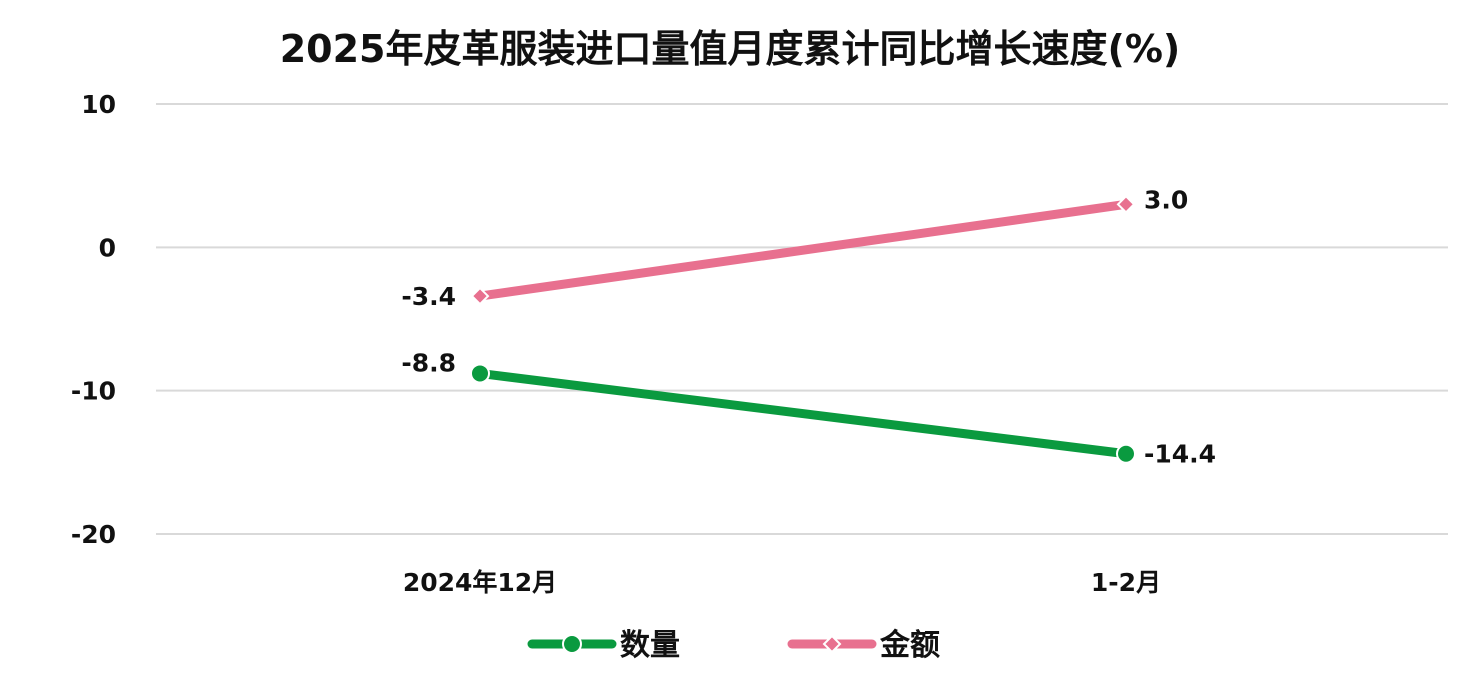 Image resolution: width=1467 pixels, height=683 pixels. Describe the element at coordinates (98, 104) in the screenshot. I see `y-tick-label: 10` at that location.